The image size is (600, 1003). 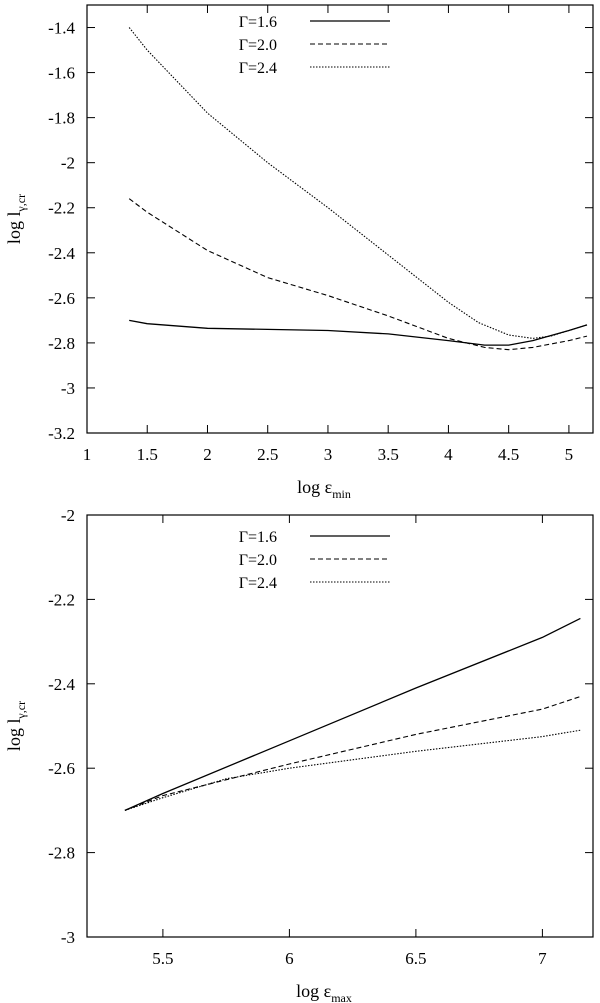 What do you see at coordinates (328, 454) in the screenshot?
I see `x-tick-label: 3` at bounding box center [328, 454].